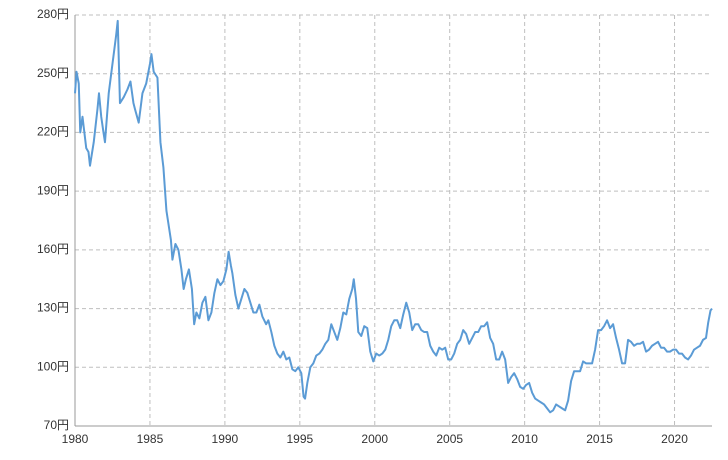 The width and height of the screenshot is (728, 460). I want to click on x-tick-label: 2015, so click(599, 439).